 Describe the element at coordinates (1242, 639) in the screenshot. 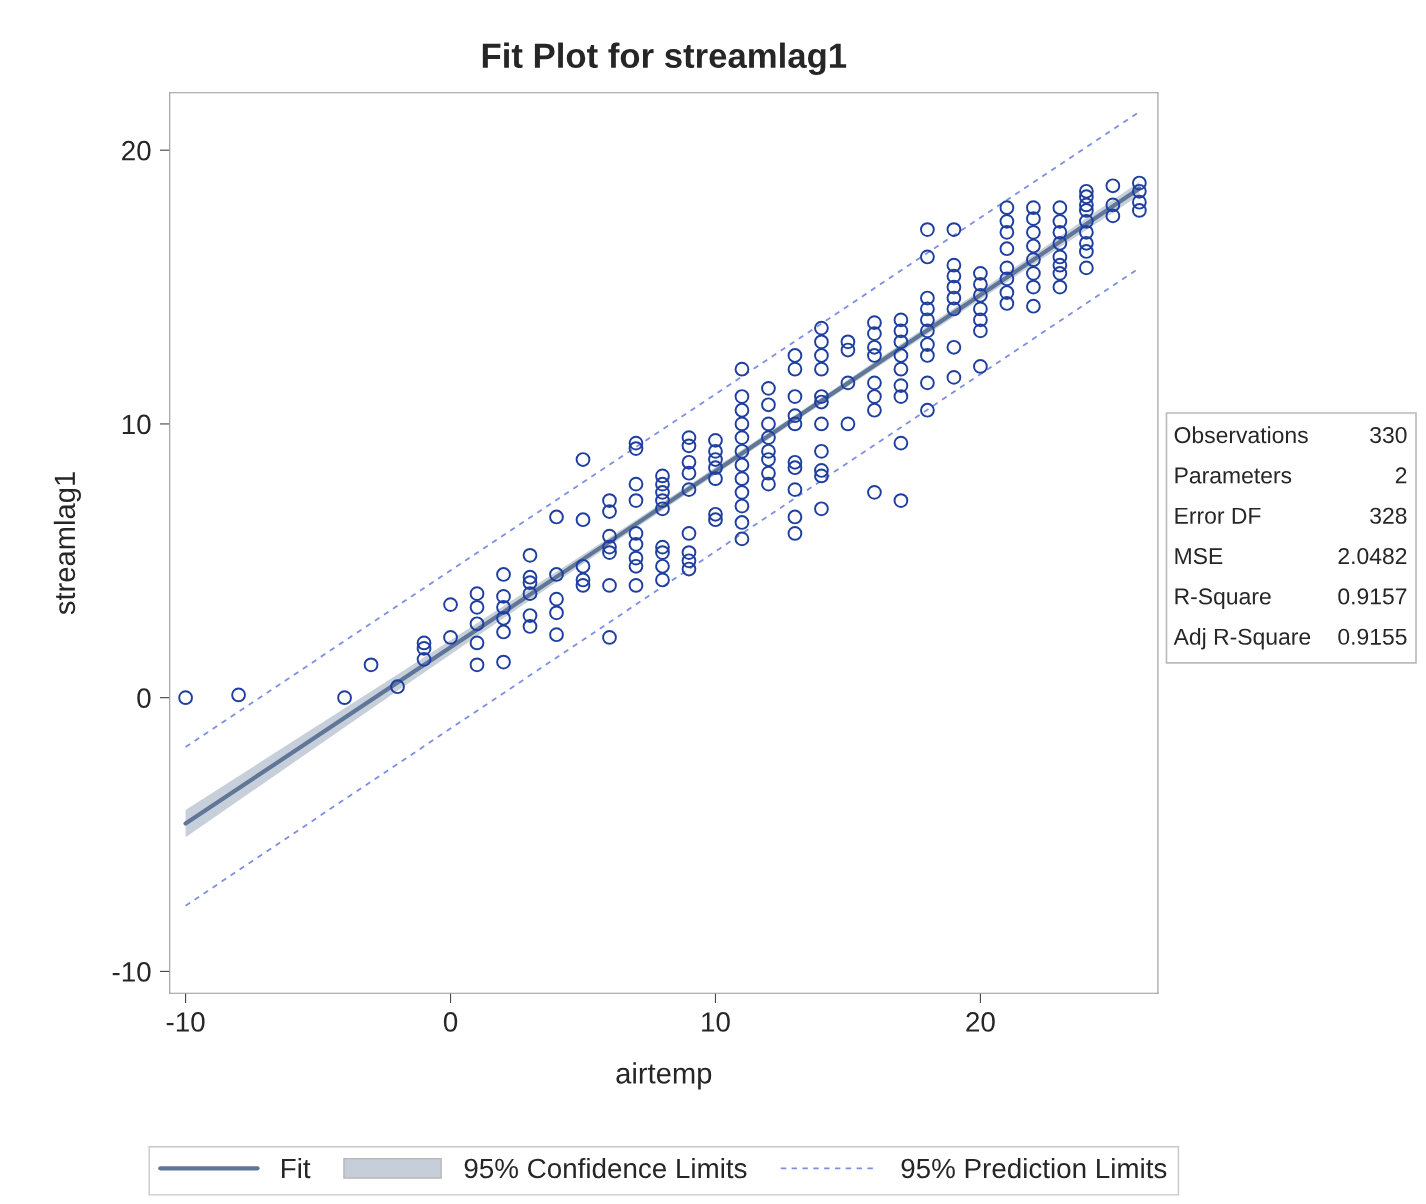

I see `text: Adj R-Square` at that location.